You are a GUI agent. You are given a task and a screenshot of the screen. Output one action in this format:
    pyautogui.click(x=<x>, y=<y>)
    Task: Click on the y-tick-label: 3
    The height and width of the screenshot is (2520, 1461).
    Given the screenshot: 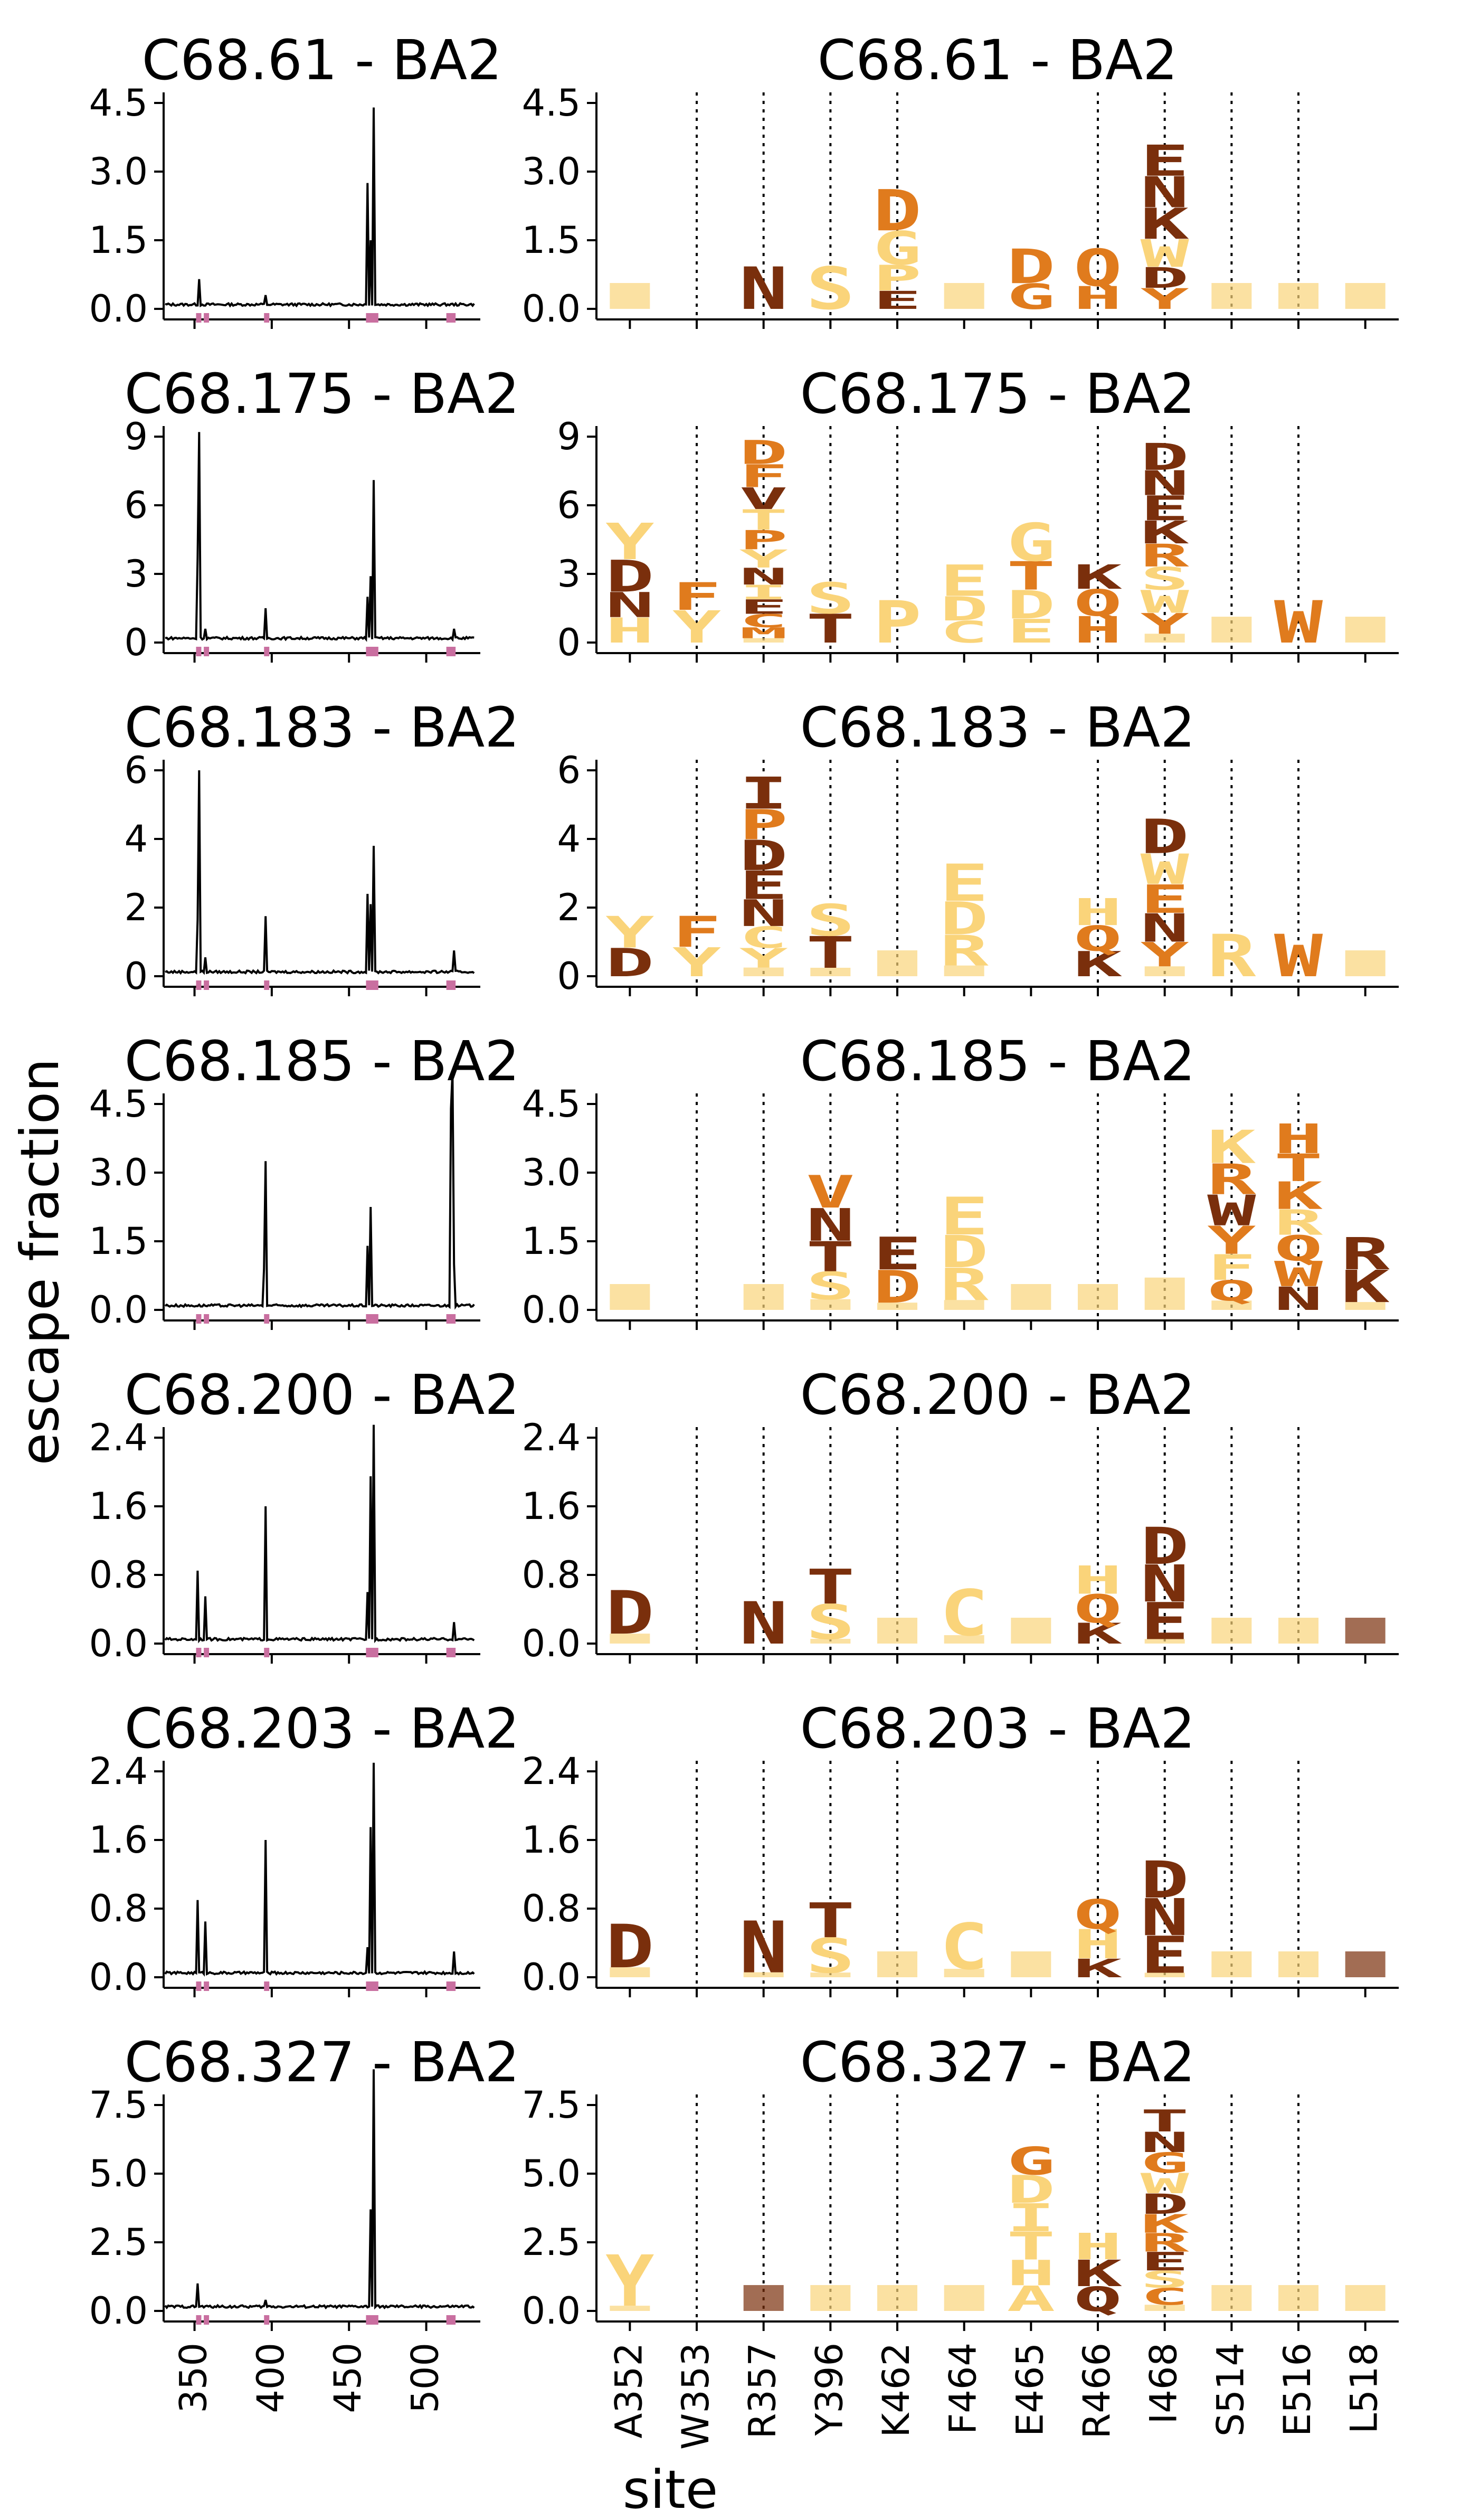 What is the action you would take?
    pyautogui.click(x=136, y=574)
    